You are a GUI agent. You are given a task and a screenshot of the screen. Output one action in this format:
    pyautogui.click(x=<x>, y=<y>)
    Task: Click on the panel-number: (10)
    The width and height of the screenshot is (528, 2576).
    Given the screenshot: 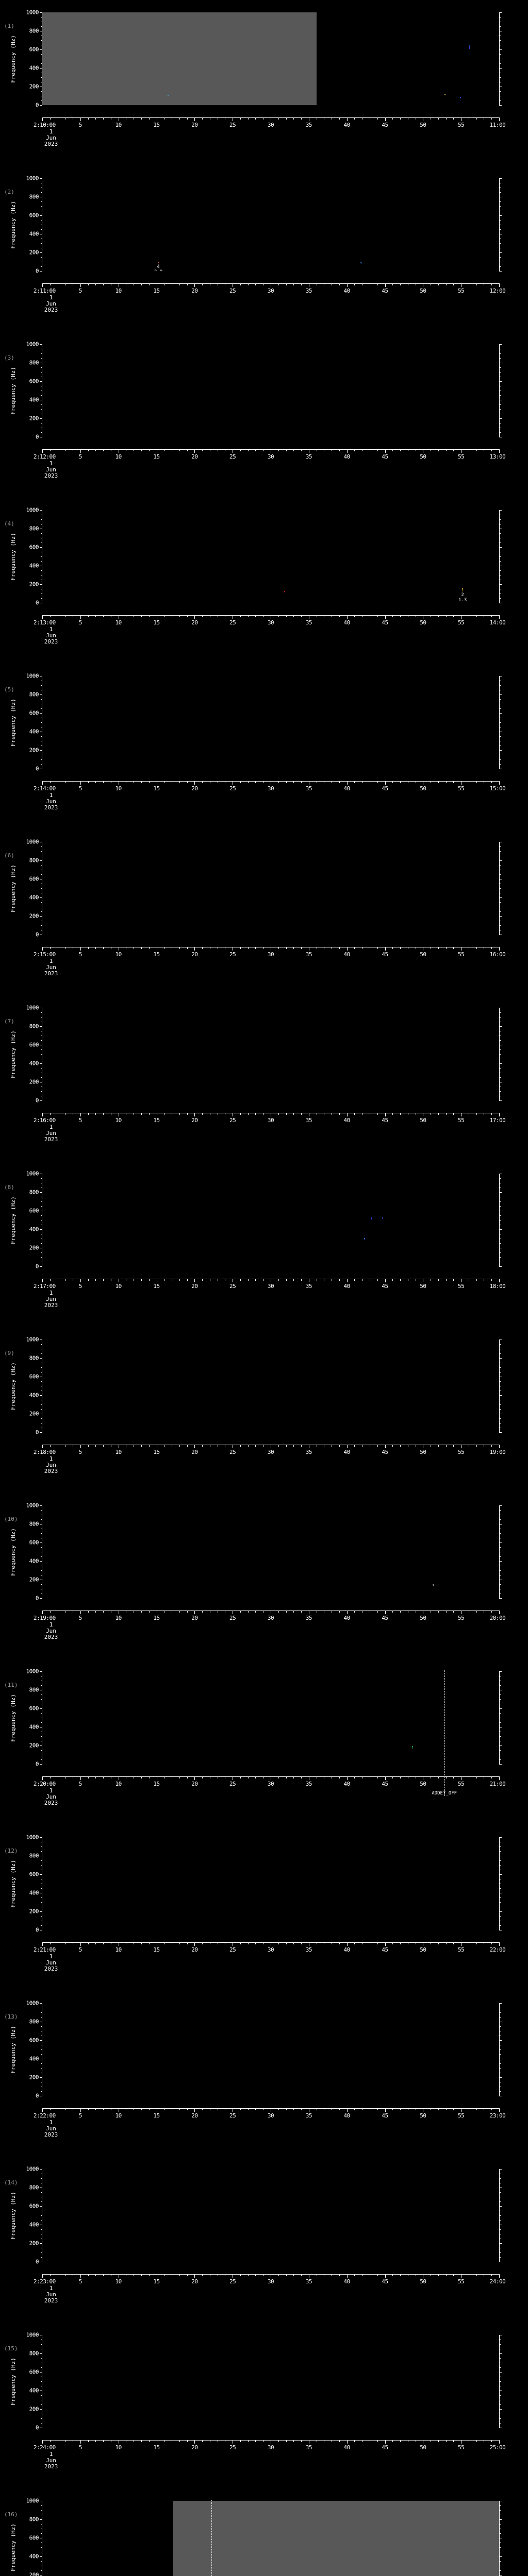 What is the action you would take?
    pyautogui.click(x=11, y=1519)
    